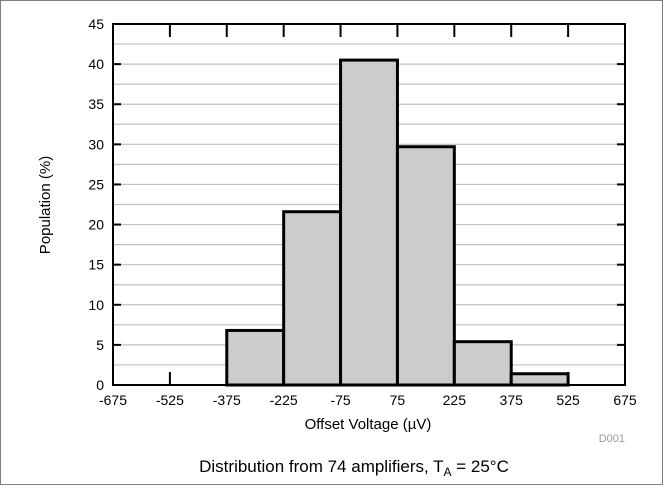  I want to click on y-tick-label: 15, so click(96, 265).